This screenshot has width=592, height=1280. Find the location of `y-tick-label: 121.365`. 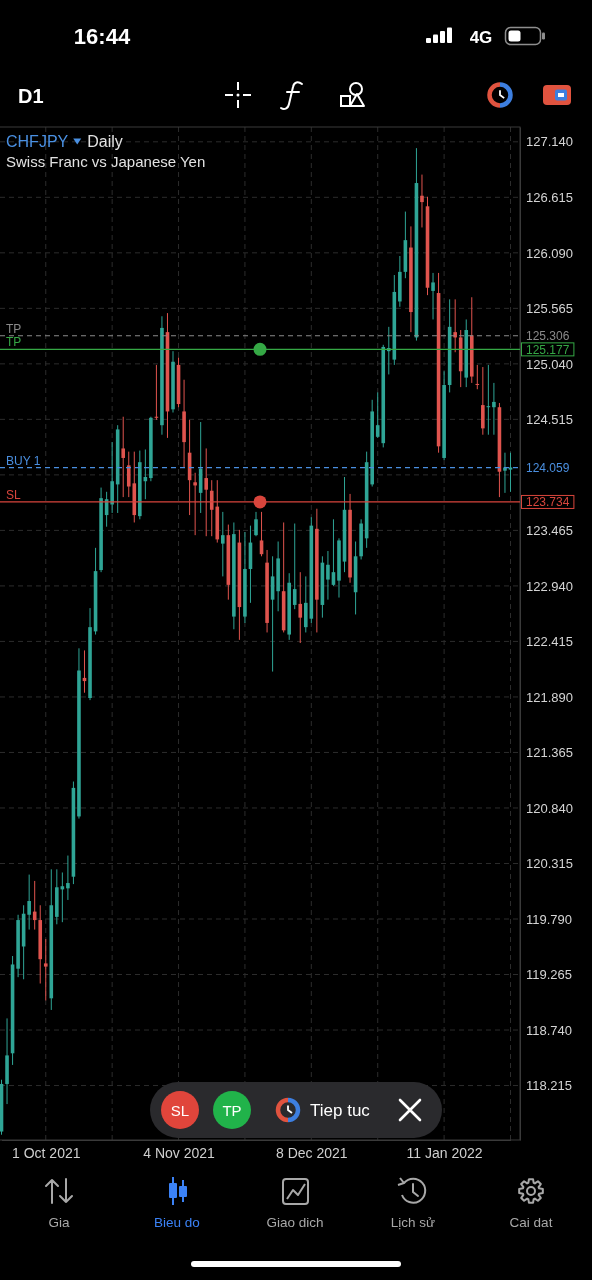

y-tick-label: 121.365 is located at coordinates (549, 753).